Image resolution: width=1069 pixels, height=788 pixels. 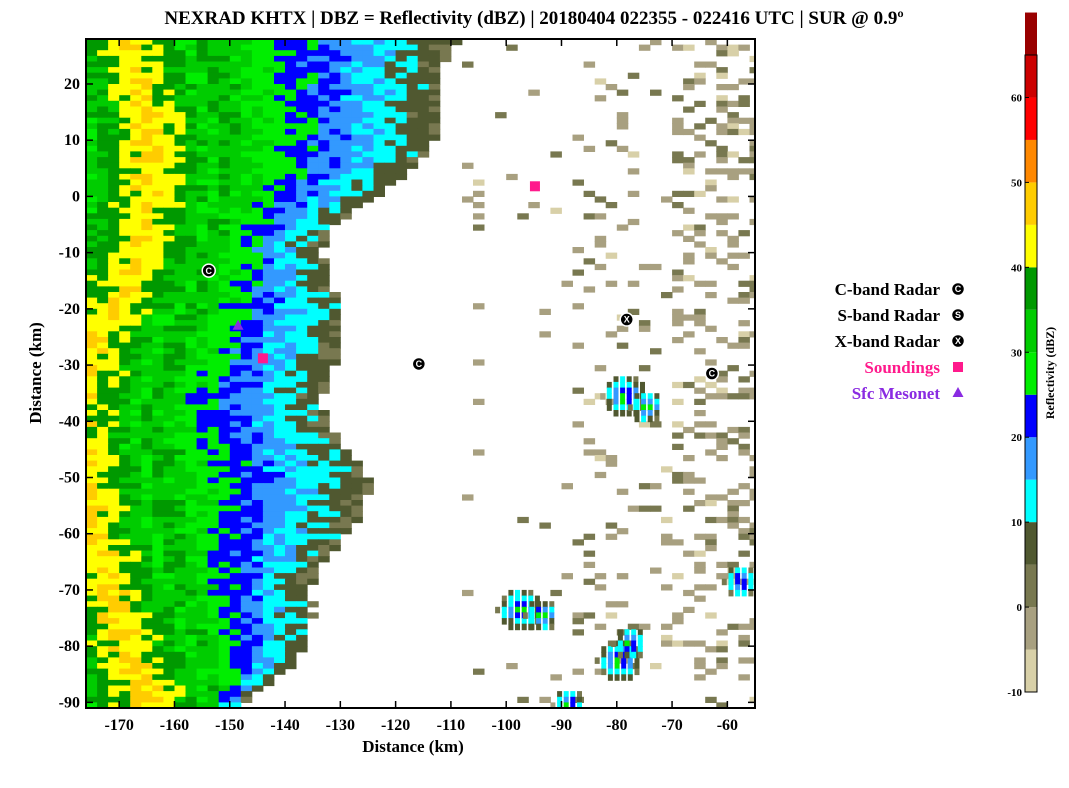 What do you see at coordinates (69, 534) in the screenshot?
I see `y-tick-label: -60` at bounding box center [69, 534].